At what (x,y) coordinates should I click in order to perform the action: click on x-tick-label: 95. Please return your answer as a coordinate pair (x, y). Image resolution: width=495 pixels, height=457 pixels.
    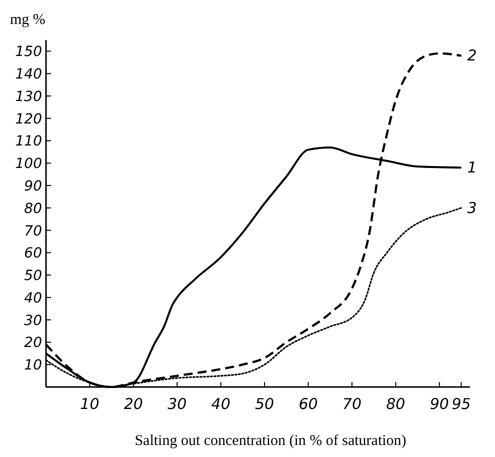
    Looking at the image, I should click on (461, 404).